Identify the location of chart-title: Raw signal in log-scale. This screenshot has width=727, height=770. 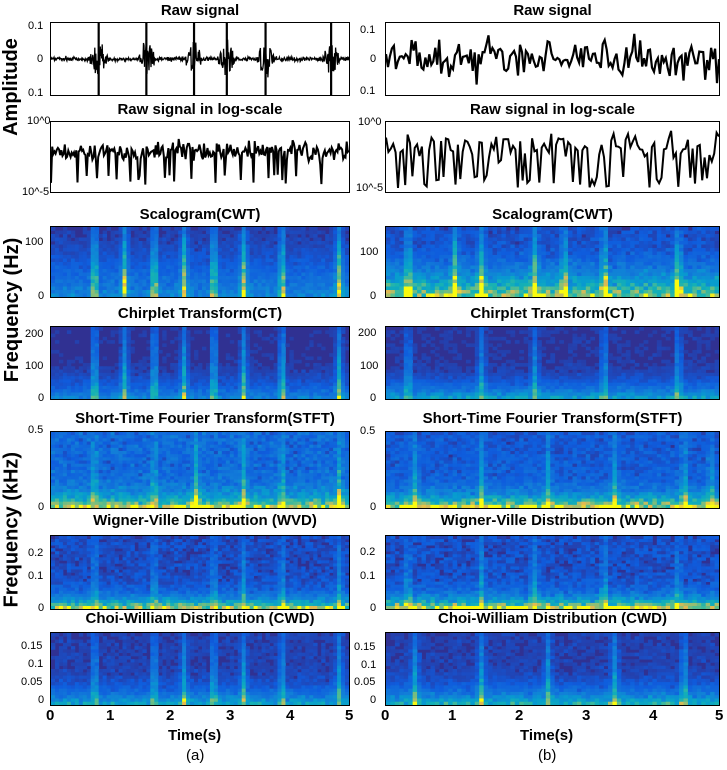
(200, 109).